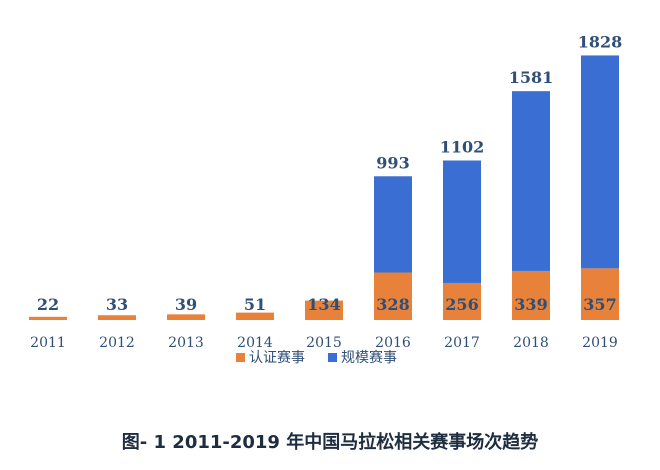 This screenshot has width=660, height=470. I want to click on data-label-certified-2018: 339, so click(530, 304).